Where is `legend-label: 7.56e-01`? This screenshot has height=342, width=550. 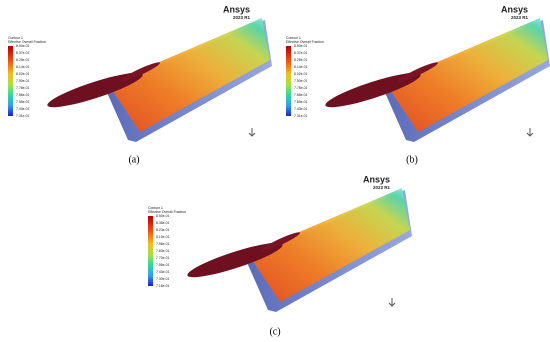 legend-label: 7.56e-01 is located at coordinates (162, 265).